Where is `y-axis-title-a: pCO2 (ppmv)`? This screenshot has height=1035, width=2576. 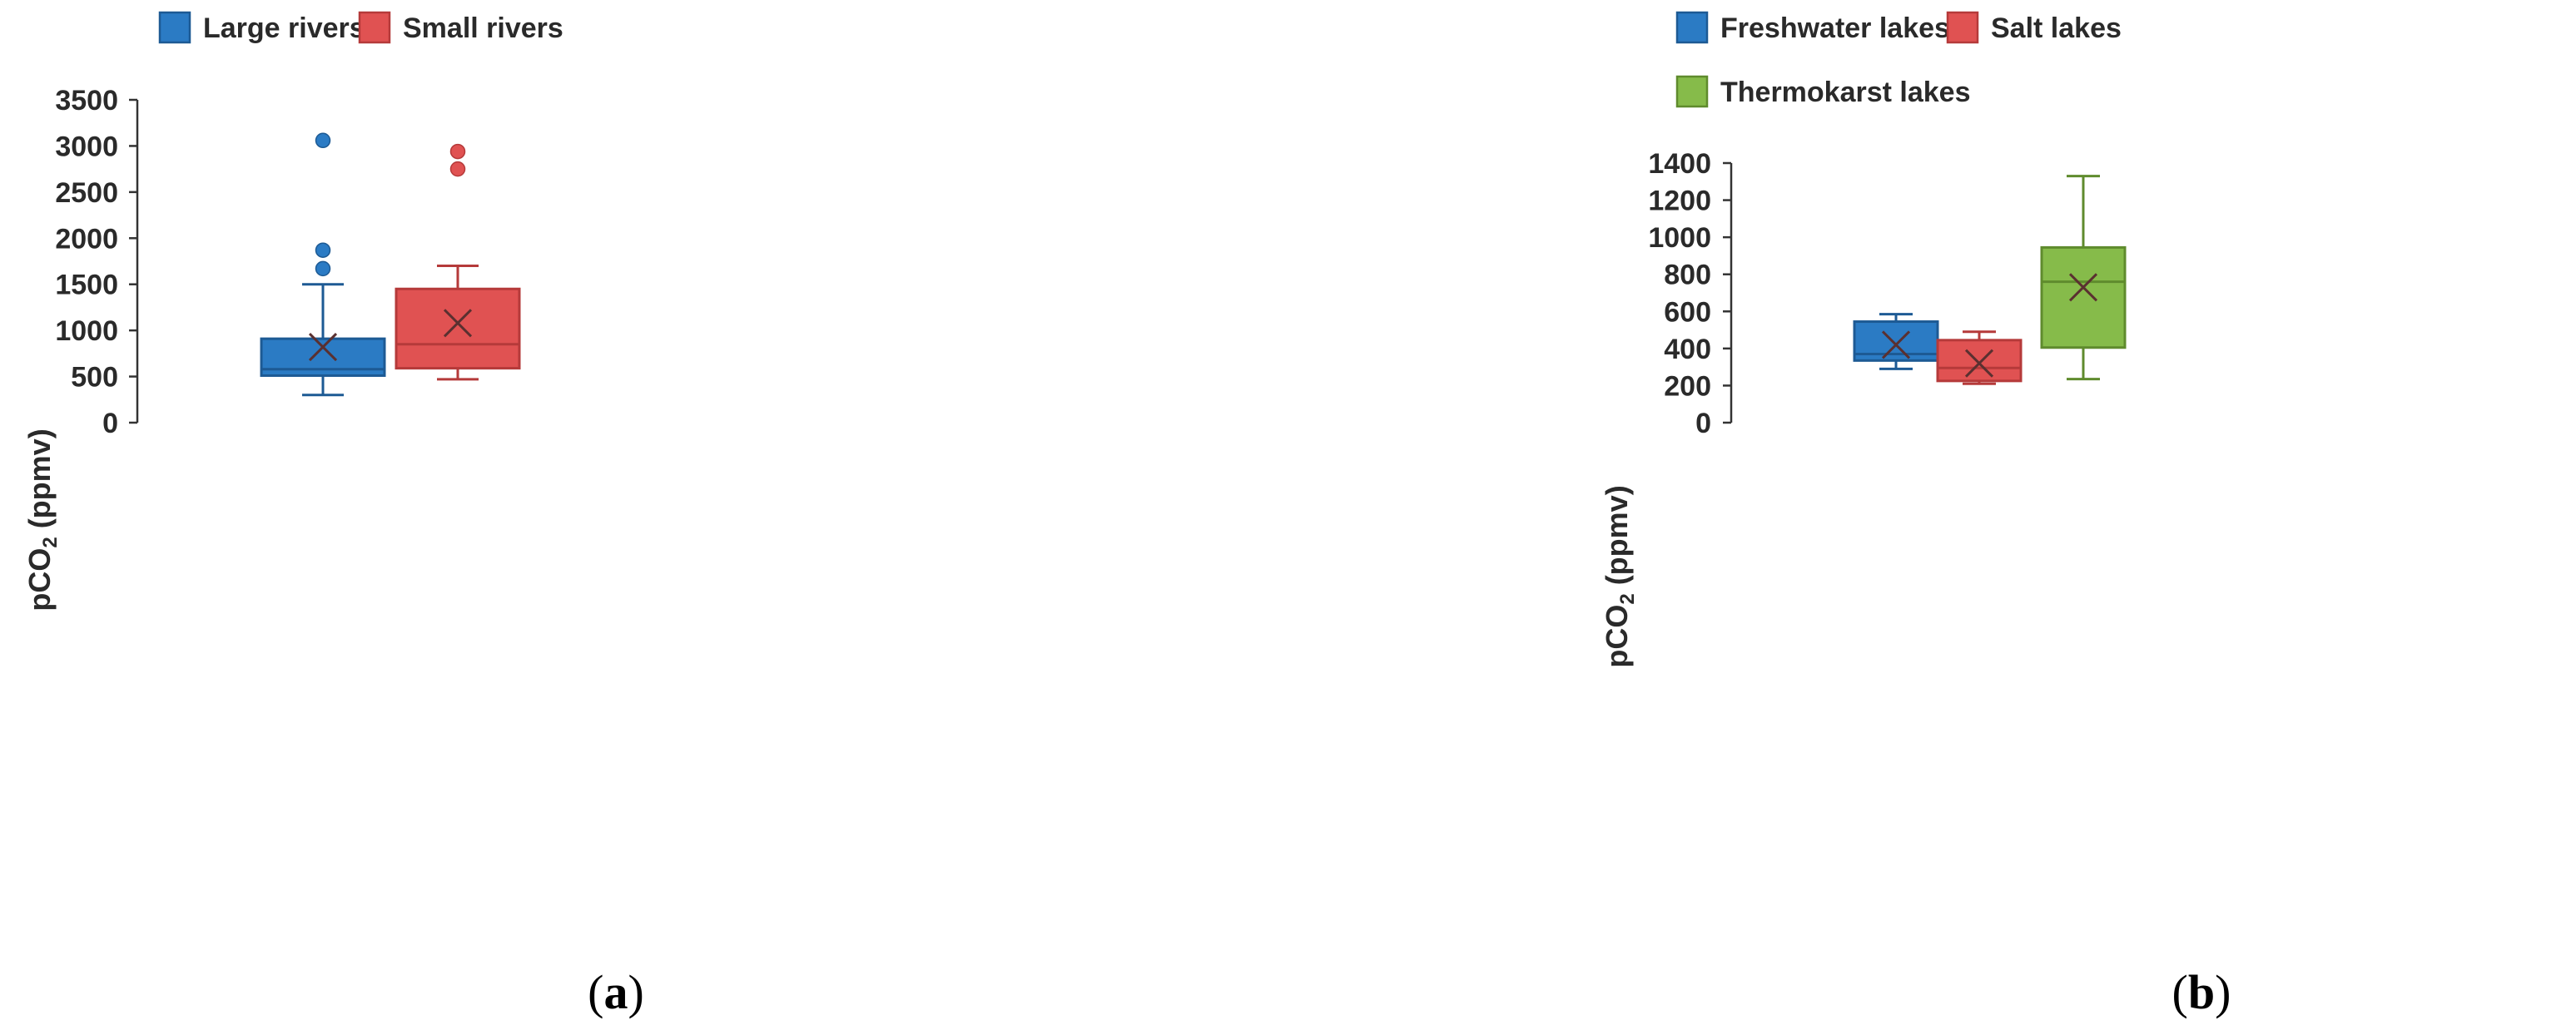
y-axis-title-a: pCO2 (ppmv) is located at coordinates (42, 519).